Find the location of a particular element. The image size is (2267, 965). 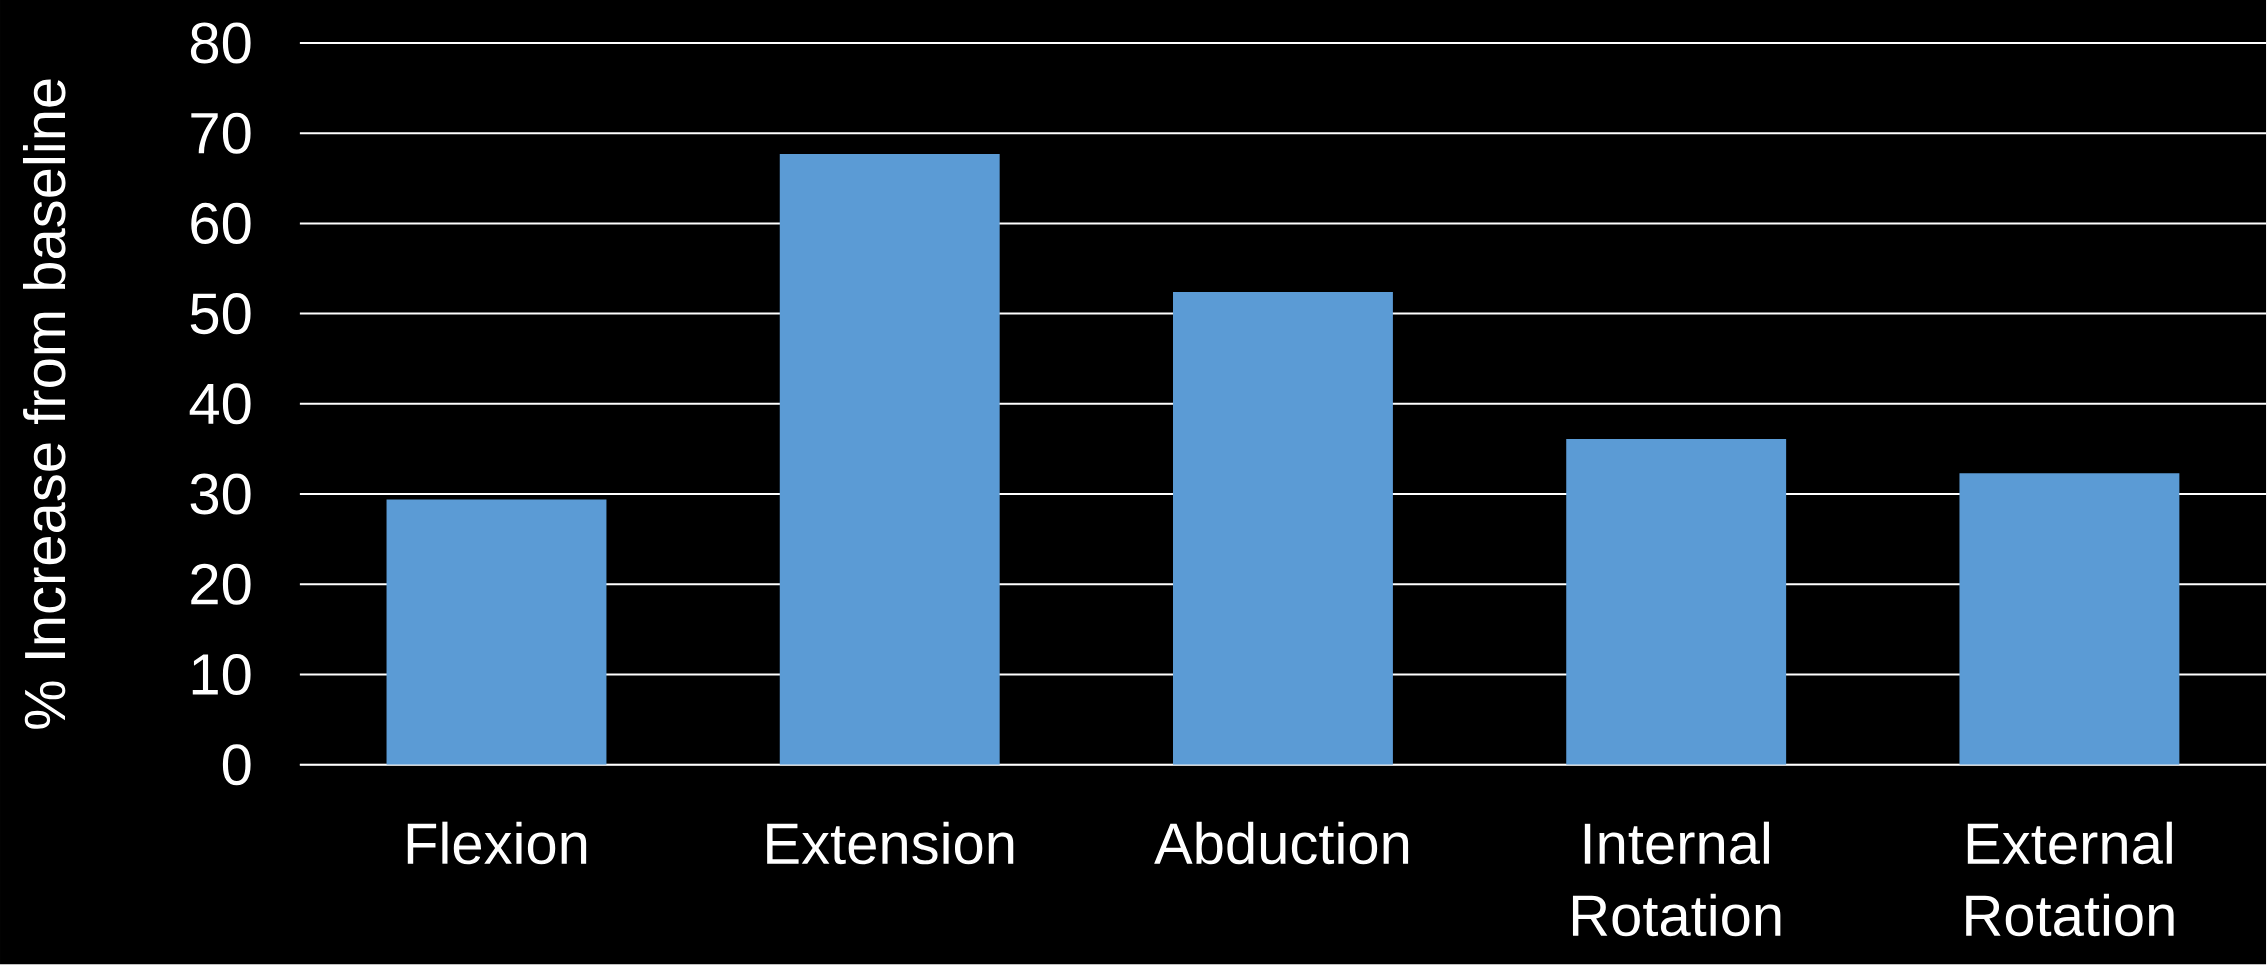

y-tick-label: 40 is located at coordinates (220, 404).